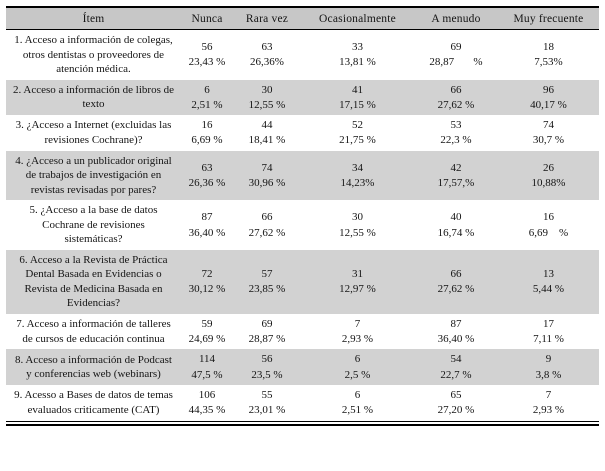 This screenshot has width=605, height=471. What do you see at coordinates (548, 18) in the screenshot?
I see `column-header-muy-frecuente: Muy frecuente` at bounding box center [548, 18].